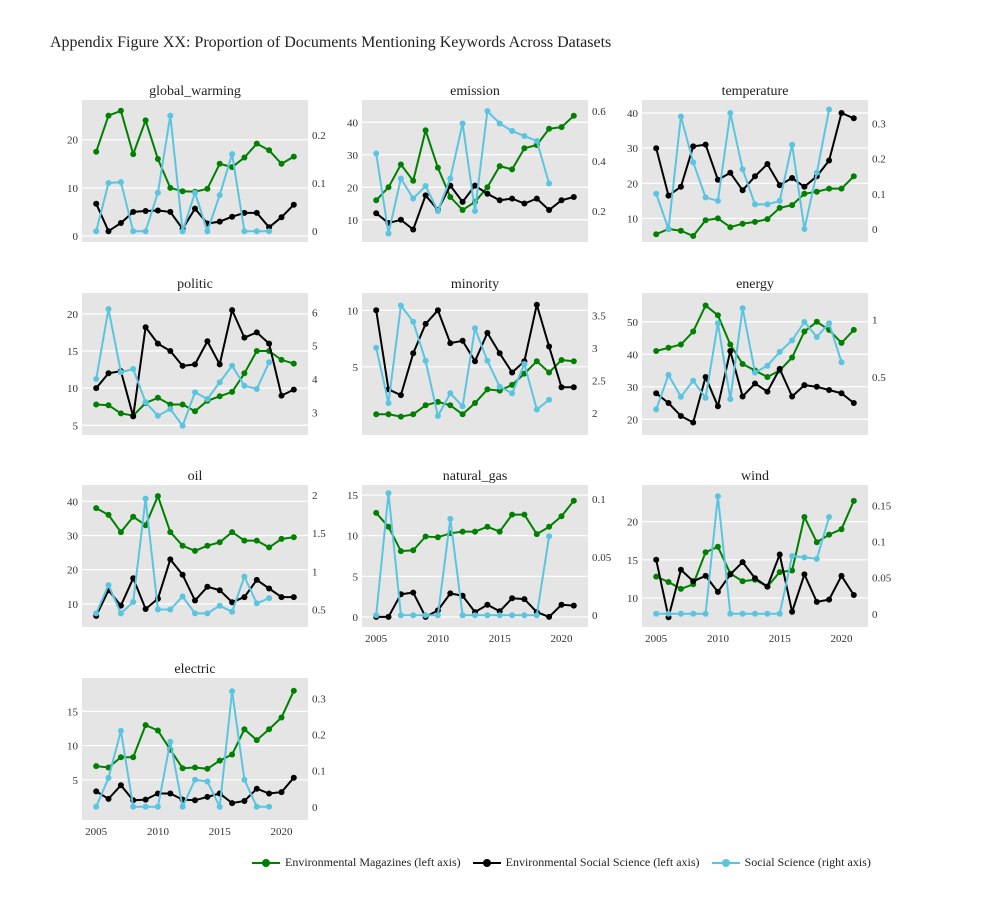 The height and width of the screenshot is (900, 1000). I want to click on legend-item-env-mag: Environmental Magazines (left axis), so click(356, 862).